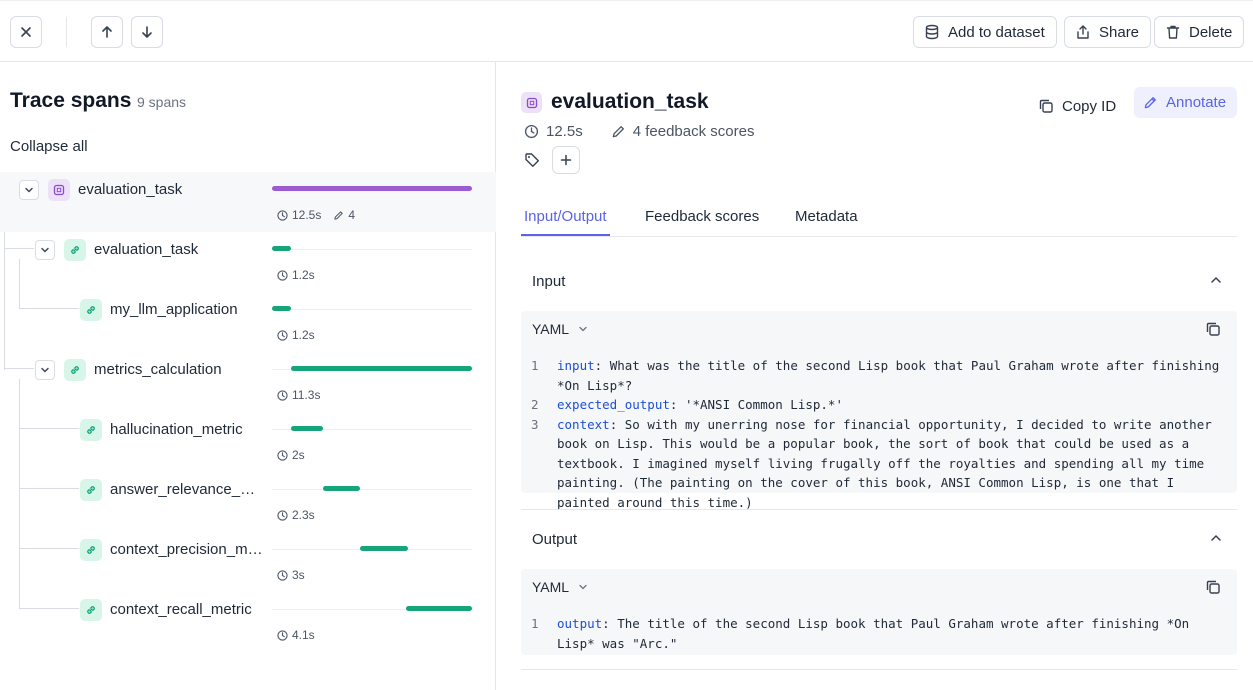  What do you see at coordinates (130, 189) in the screenshot?
I see `span-name: evaluation_task` at bounding box center [130, 189].